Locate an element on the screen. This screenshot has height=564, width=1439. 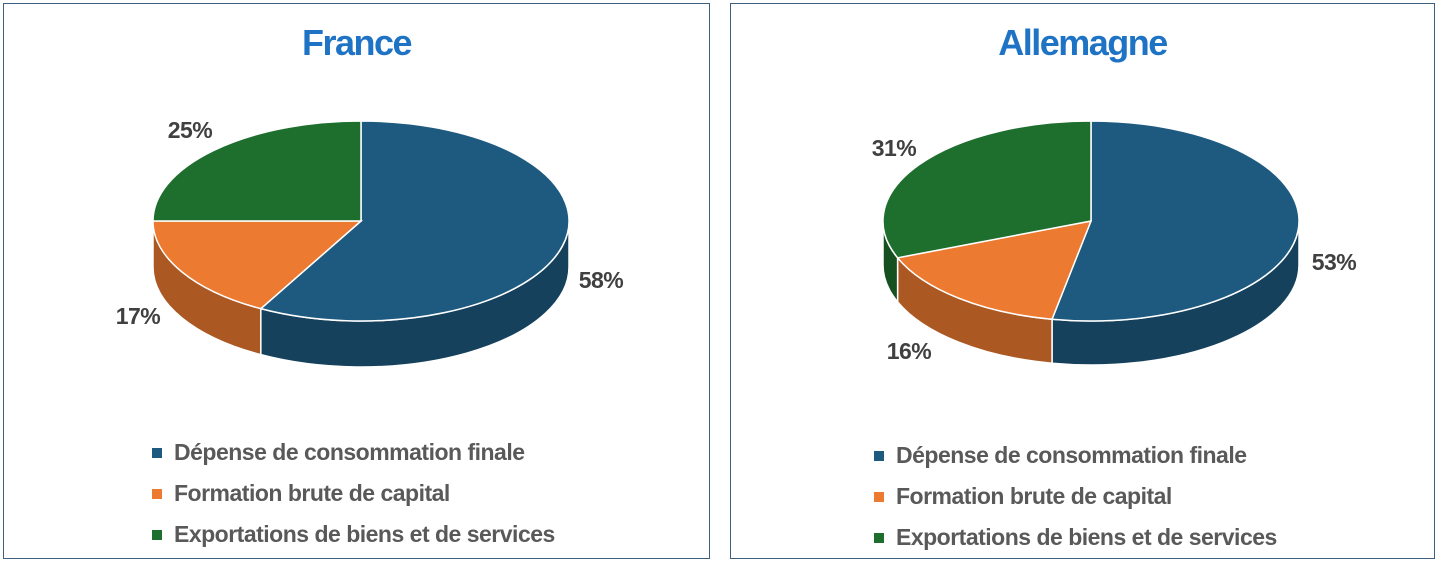
chart-title: Allemagne is located at coordinates (1083, 42).